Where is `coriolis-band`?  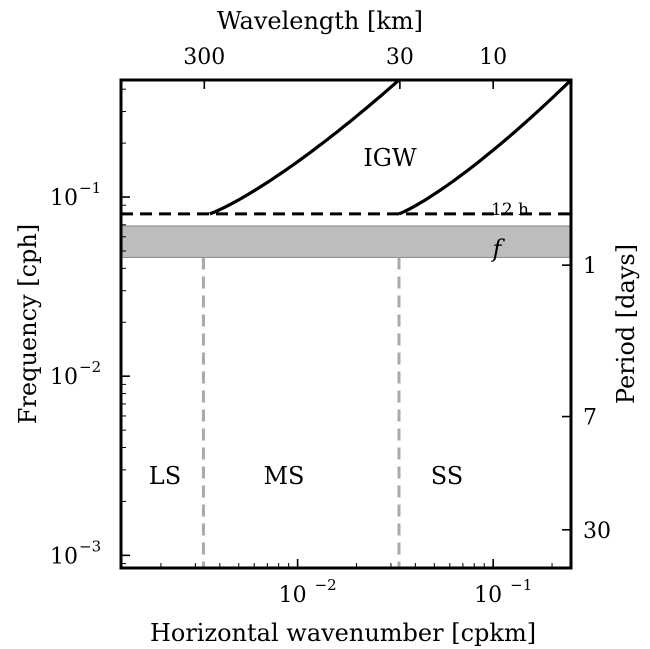
coriolis-band is located at coordinates (346, 241).